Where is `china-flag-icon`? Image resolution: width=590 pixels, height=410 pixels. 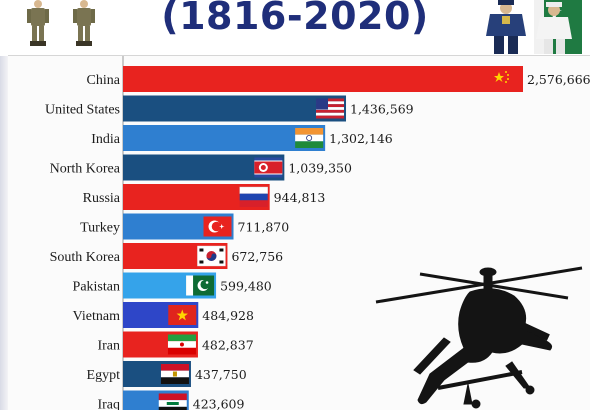
china-flag-icon is located at coordinates (507, 79).